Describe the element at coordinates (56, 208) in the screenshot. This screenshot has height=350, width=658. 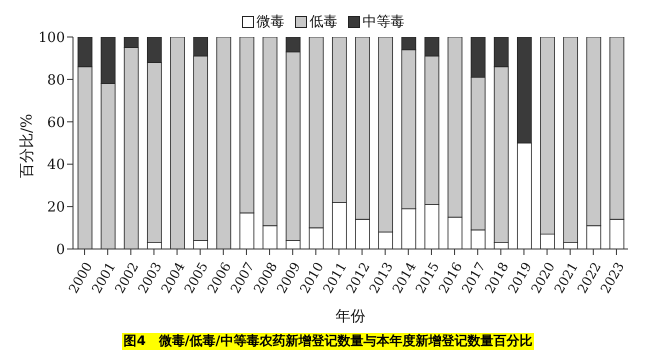
I see `y-tick-label: 20` at that location.